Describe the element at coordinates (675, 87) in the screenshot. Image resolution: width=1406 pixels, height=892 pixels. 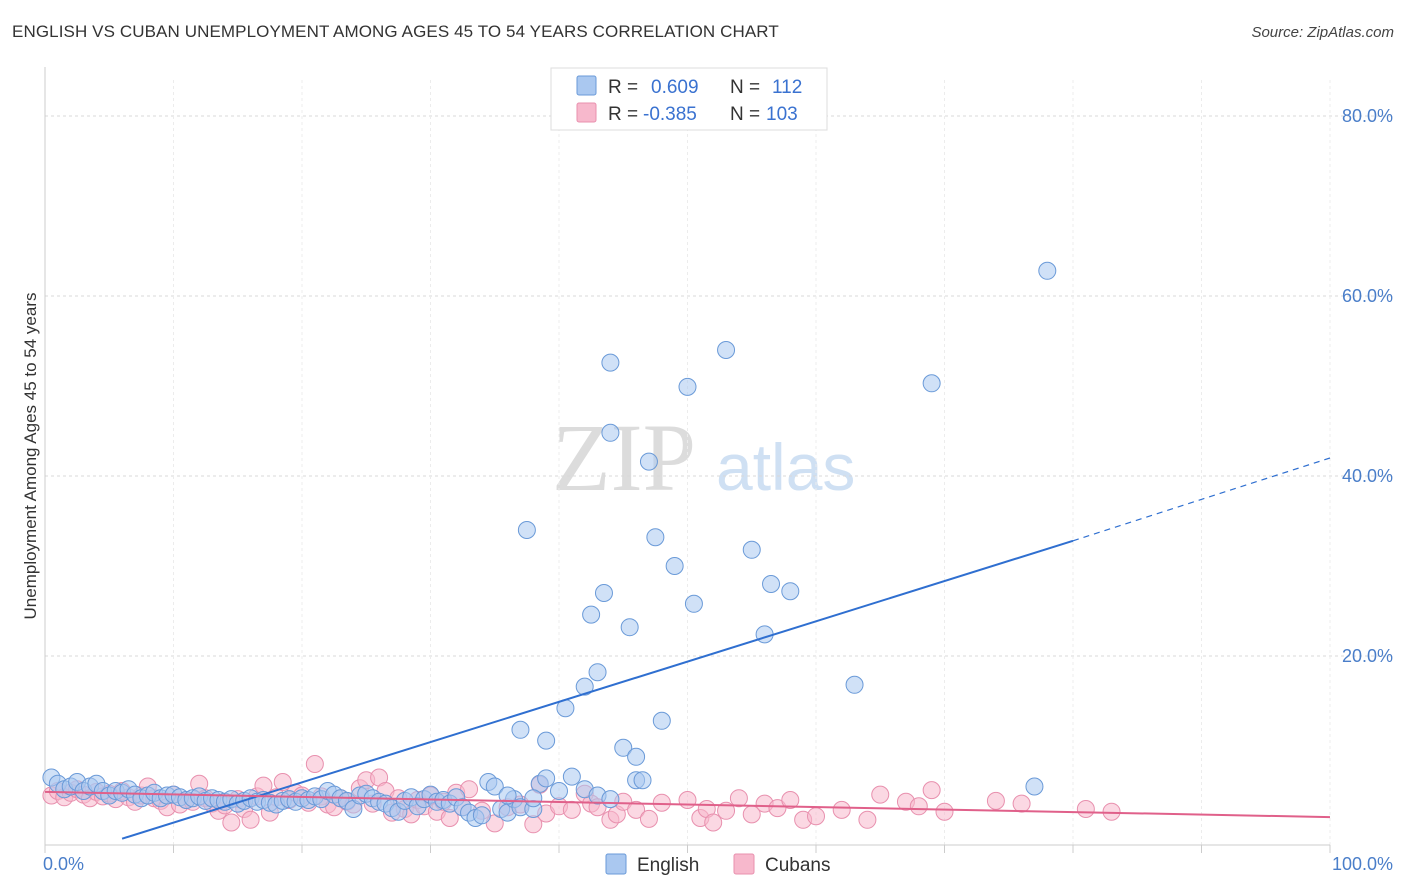
I see `legend-english-r-value: 0.609` at that location.